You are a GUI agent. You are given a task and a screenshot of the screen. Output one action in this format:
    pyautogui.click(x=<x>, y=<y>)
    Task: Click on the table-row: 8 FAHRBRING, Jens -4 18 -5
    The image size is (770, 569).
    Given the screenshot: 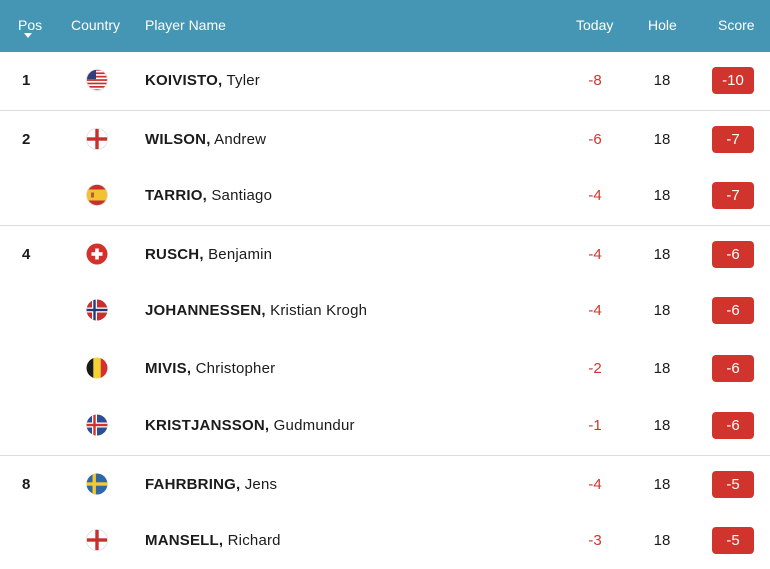 What is the action you would take?
    pyautogui.click(x=385, y=483)
    